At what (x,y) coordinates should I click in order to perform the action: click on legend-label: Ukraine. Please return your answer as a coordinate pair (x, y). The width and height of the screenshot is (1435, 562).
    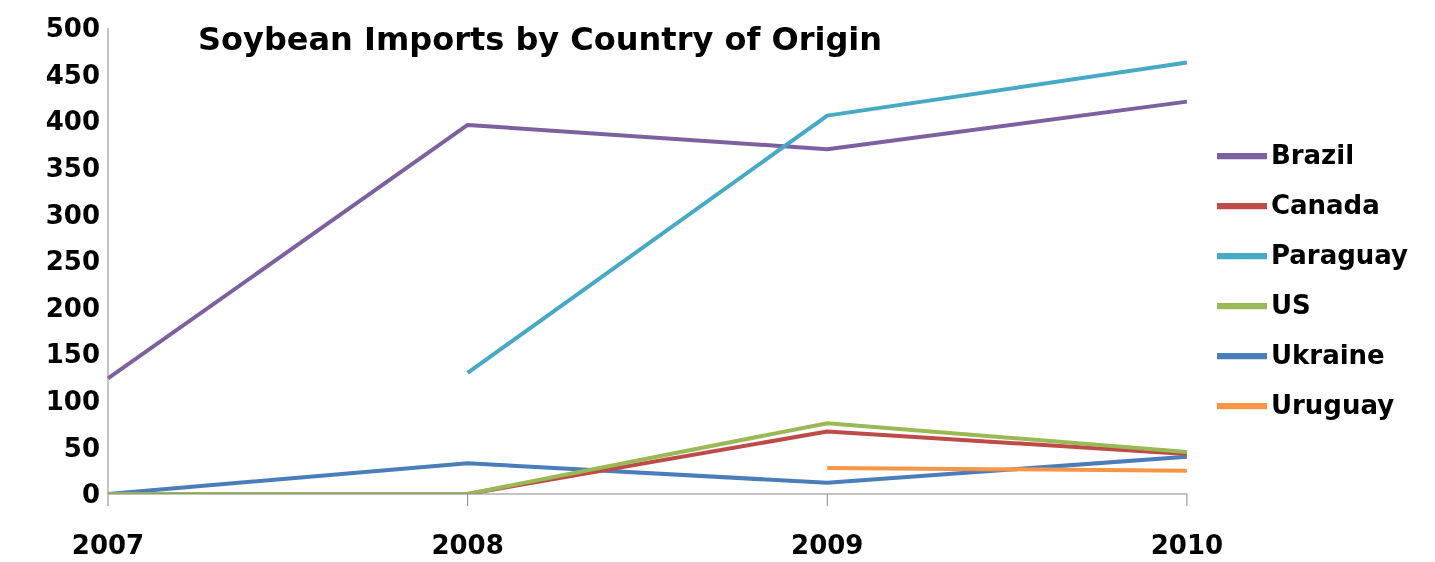
    Looking at the image, I should click on (1327, 354).